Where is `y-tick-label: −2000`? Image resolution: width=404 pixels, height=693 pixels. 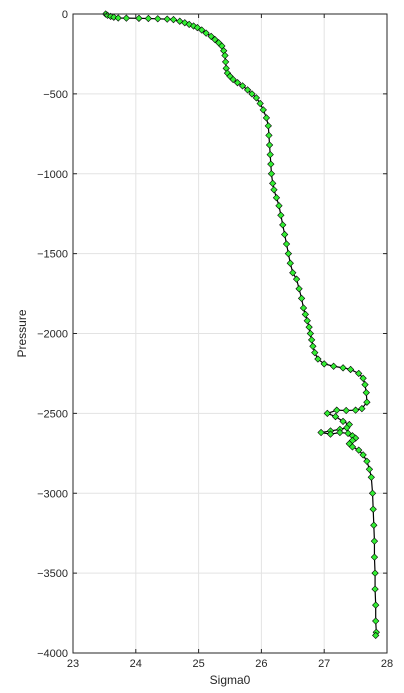
y-tick-label: −2000 is located at coordinates (52, 335).